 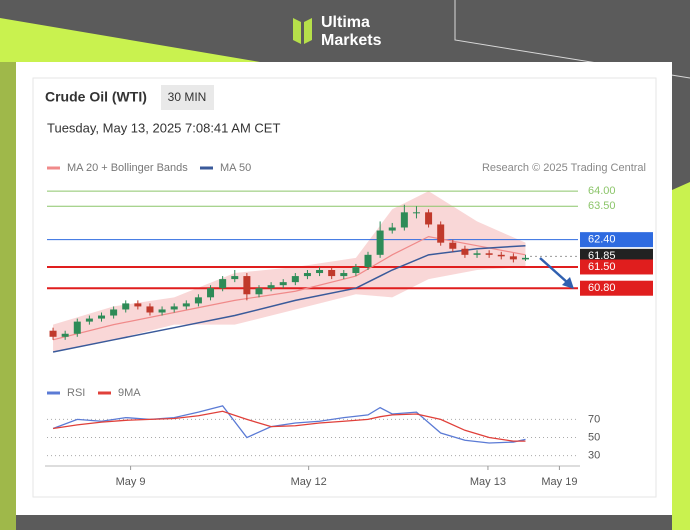 I want to click on x-tick-label: May 12, so click(x=309, y=482).